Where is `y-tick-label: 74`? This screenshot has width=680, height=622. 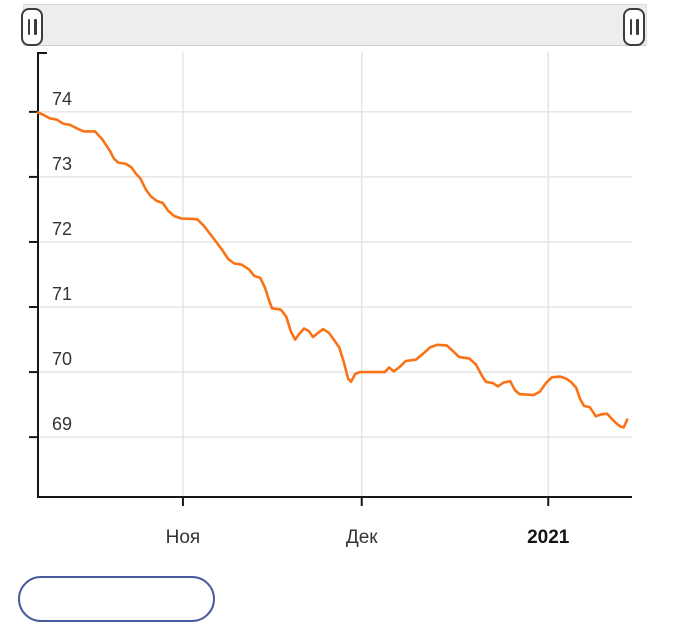
y-tick-label: 74 is located at coordinates (62, 99).